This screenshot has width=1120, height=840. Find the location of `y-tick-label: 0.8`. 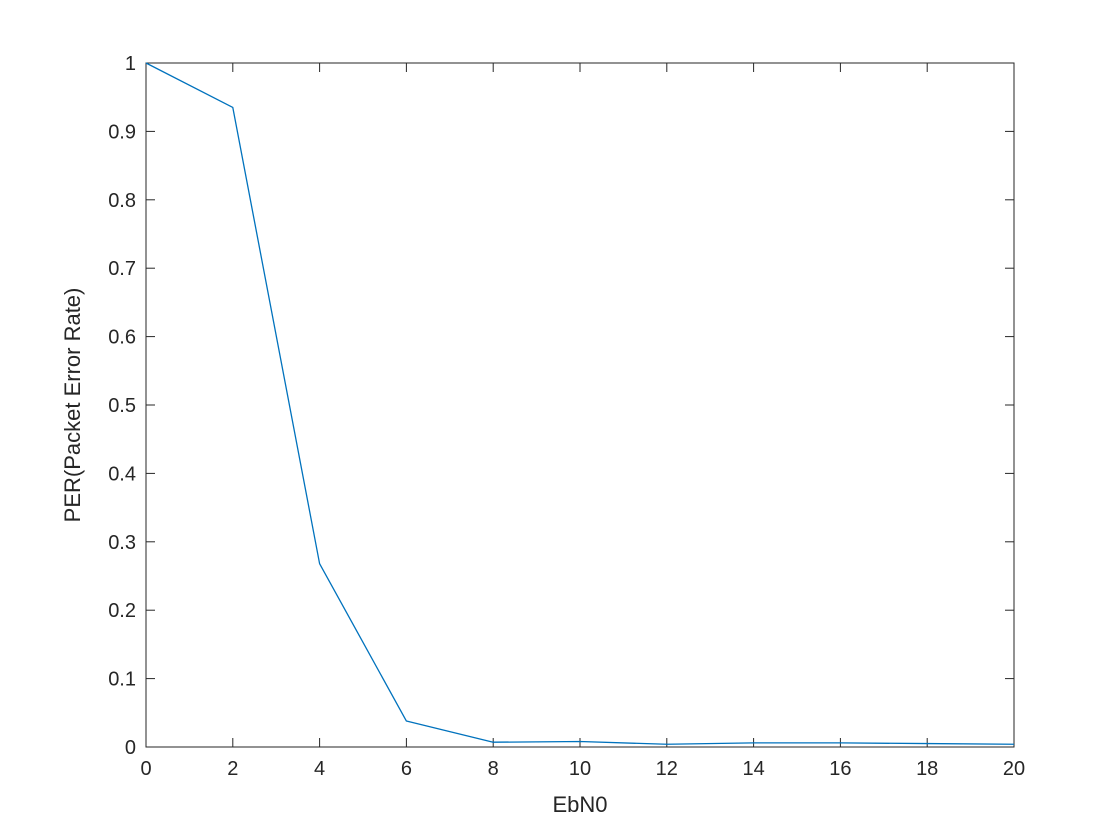

y-tick-label: 0.8 is located at coordinates (122, 201).